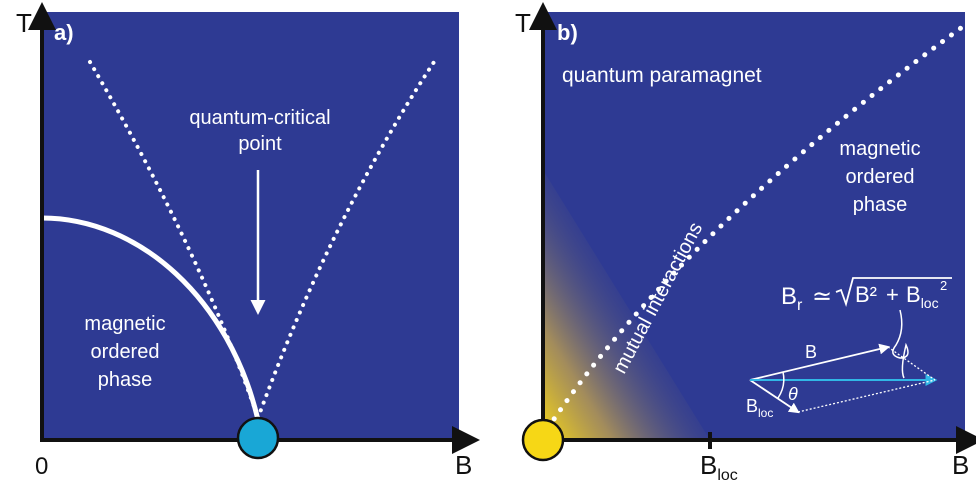 This screenshot has width=976, height=481. Describe the element at coordinates (880, 177) in the screenshot. I see `ordered-phase-b-label-line2: ordered` at that location.